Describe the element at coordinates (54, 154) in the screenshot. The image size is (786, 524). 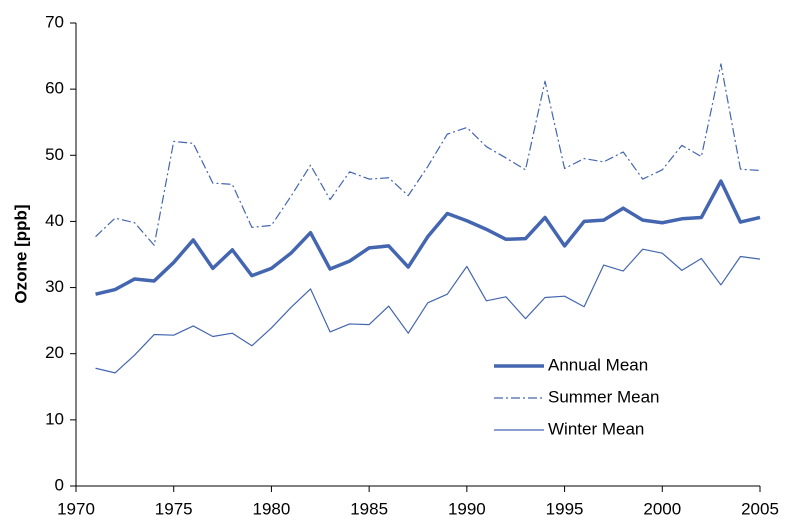
I see `y-tick-label: 50` at that location.